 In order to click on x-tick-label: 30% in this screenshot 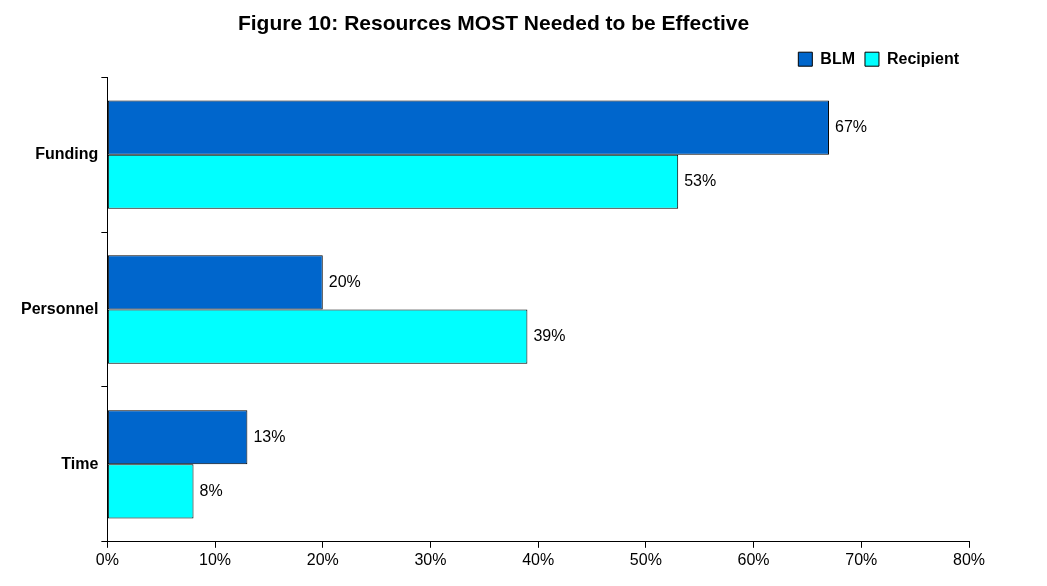, I will do `click(430, 559)`.